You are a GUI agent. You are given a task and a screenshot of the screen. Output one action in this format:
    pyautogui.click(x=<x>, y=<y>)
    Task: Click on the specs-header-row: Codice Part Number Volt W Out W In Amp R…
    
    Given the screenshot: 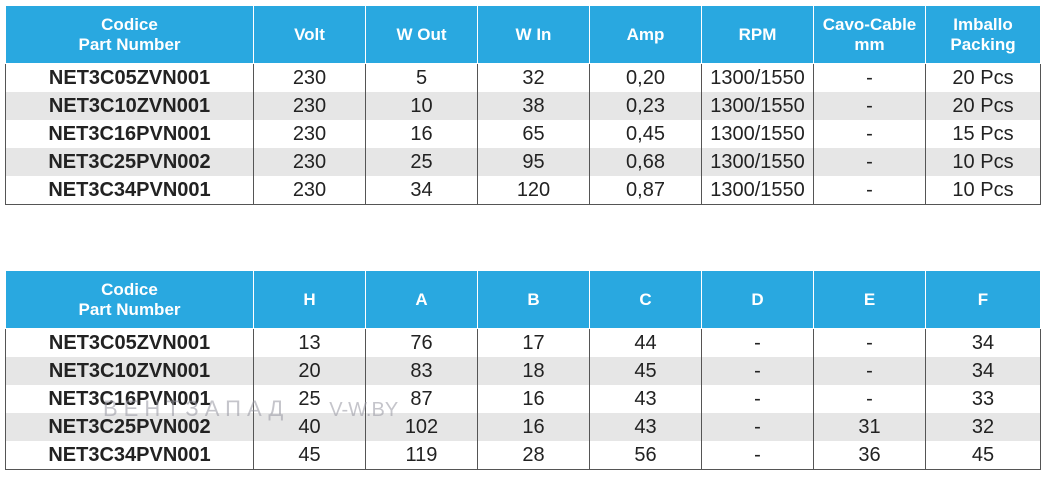 What is the action you would take?
    pyautogui.click(x=523, y=34)
    